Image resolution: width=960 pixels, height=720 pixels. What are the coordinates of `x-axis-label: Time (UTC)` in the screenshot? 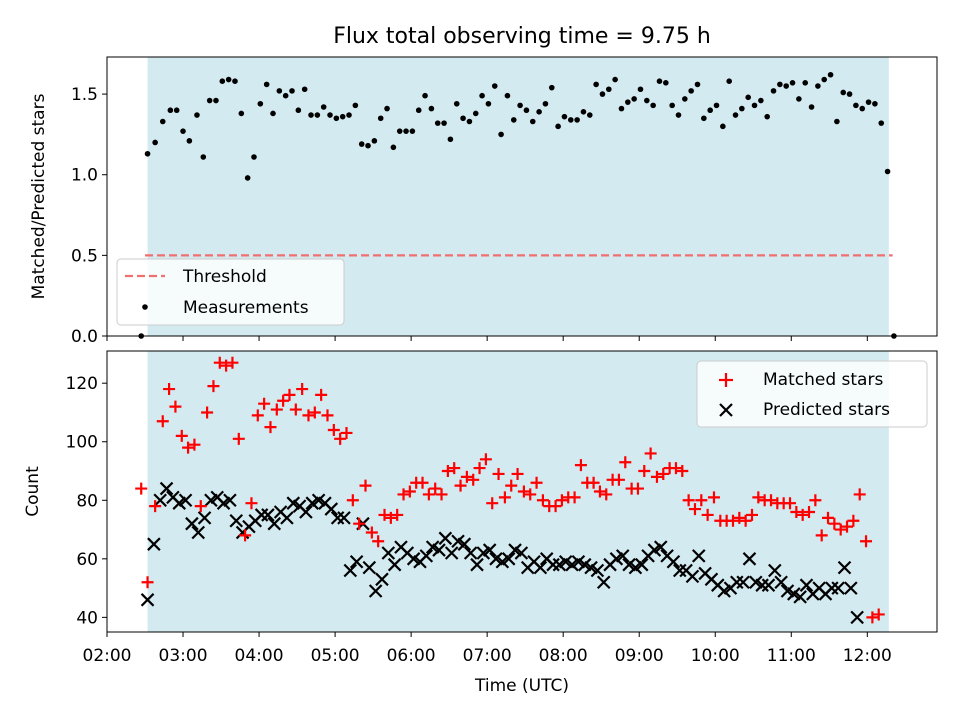 It's located at (521, 686).